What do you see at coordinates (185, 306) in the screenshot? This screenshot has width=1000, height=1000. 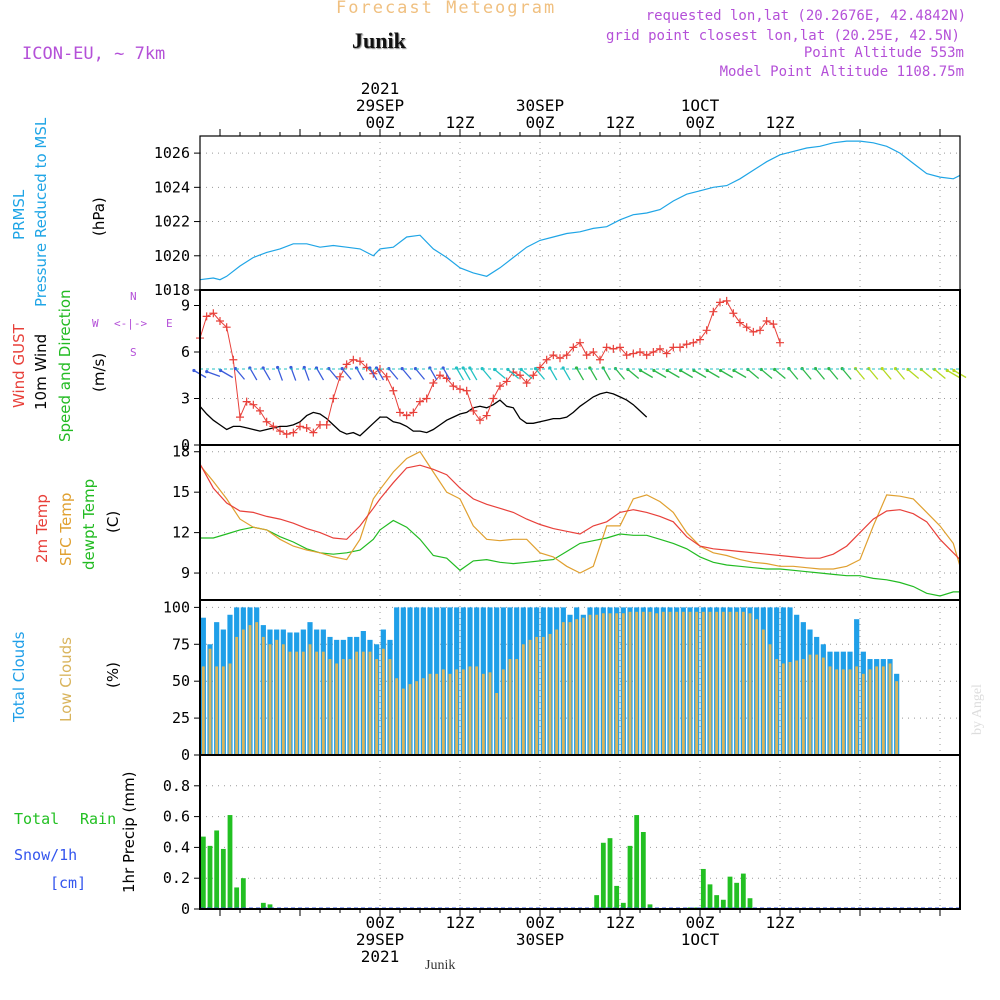 I see `y-tick-label: 9` at bounding box center [185, 306].